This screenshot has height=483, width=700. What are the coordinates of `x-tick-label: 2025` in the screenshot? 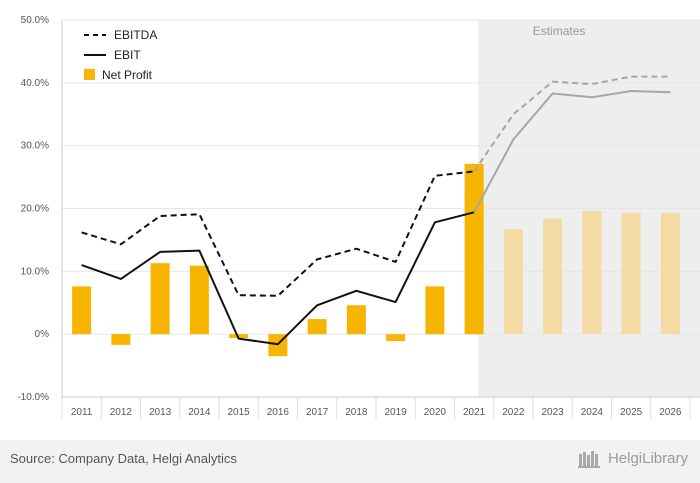 It's located at (631, 412).